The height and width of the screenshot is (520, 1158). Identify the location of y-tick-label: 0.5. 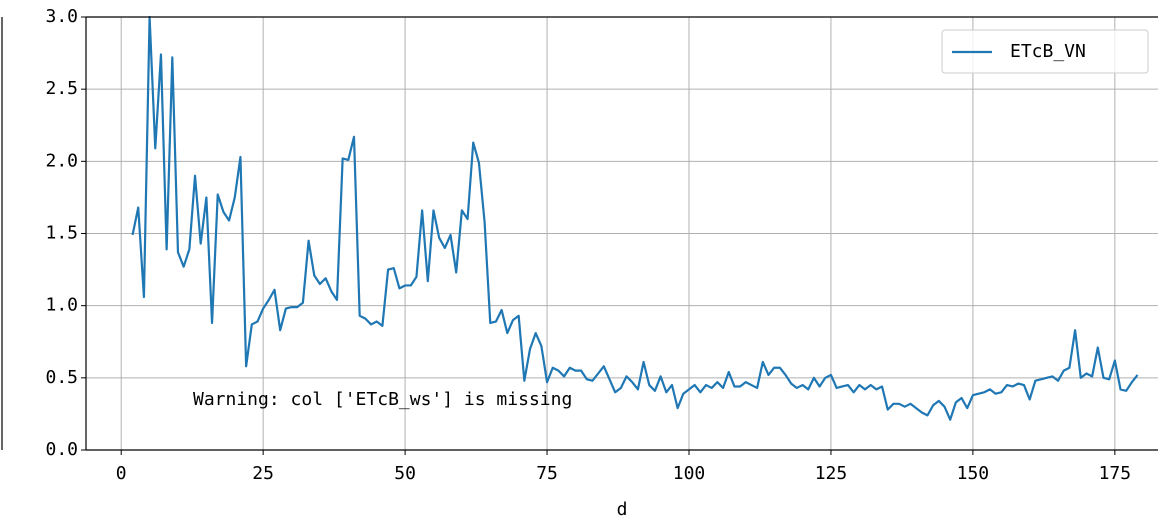
(61, 377).